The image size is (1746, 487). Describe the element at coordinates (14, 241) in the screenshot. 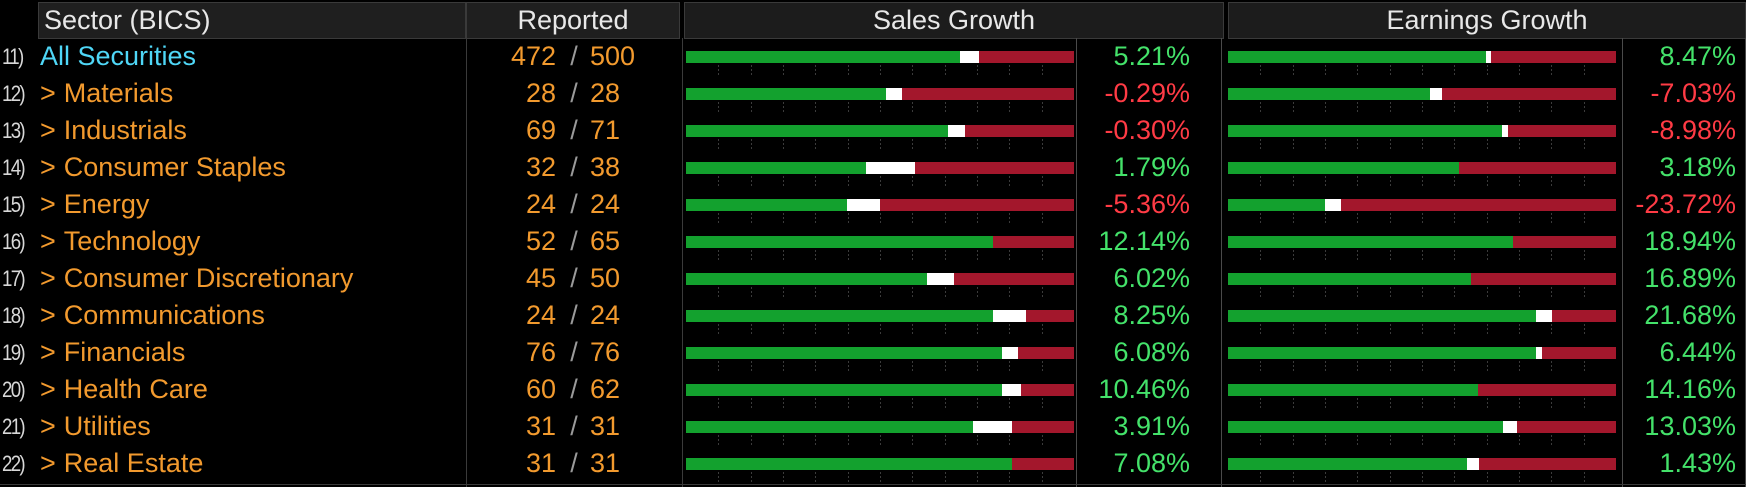

I see `row-number: 16)` at that location.